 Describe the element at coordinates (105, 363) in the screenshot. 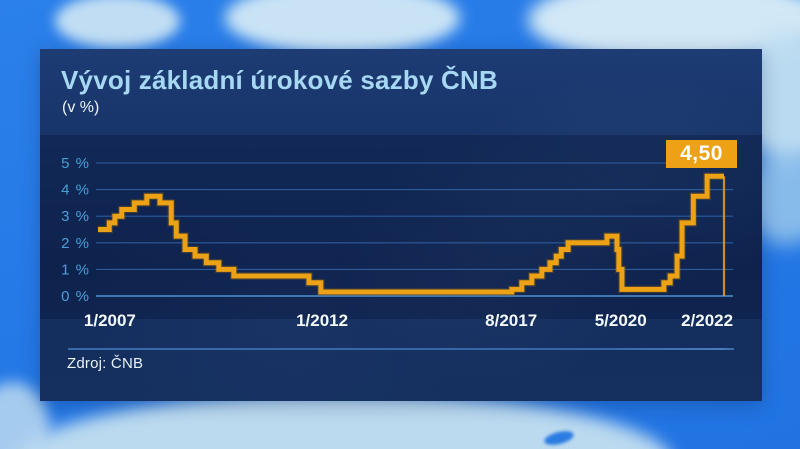

I see `source-label: Zdroj: ČNB` at that location.